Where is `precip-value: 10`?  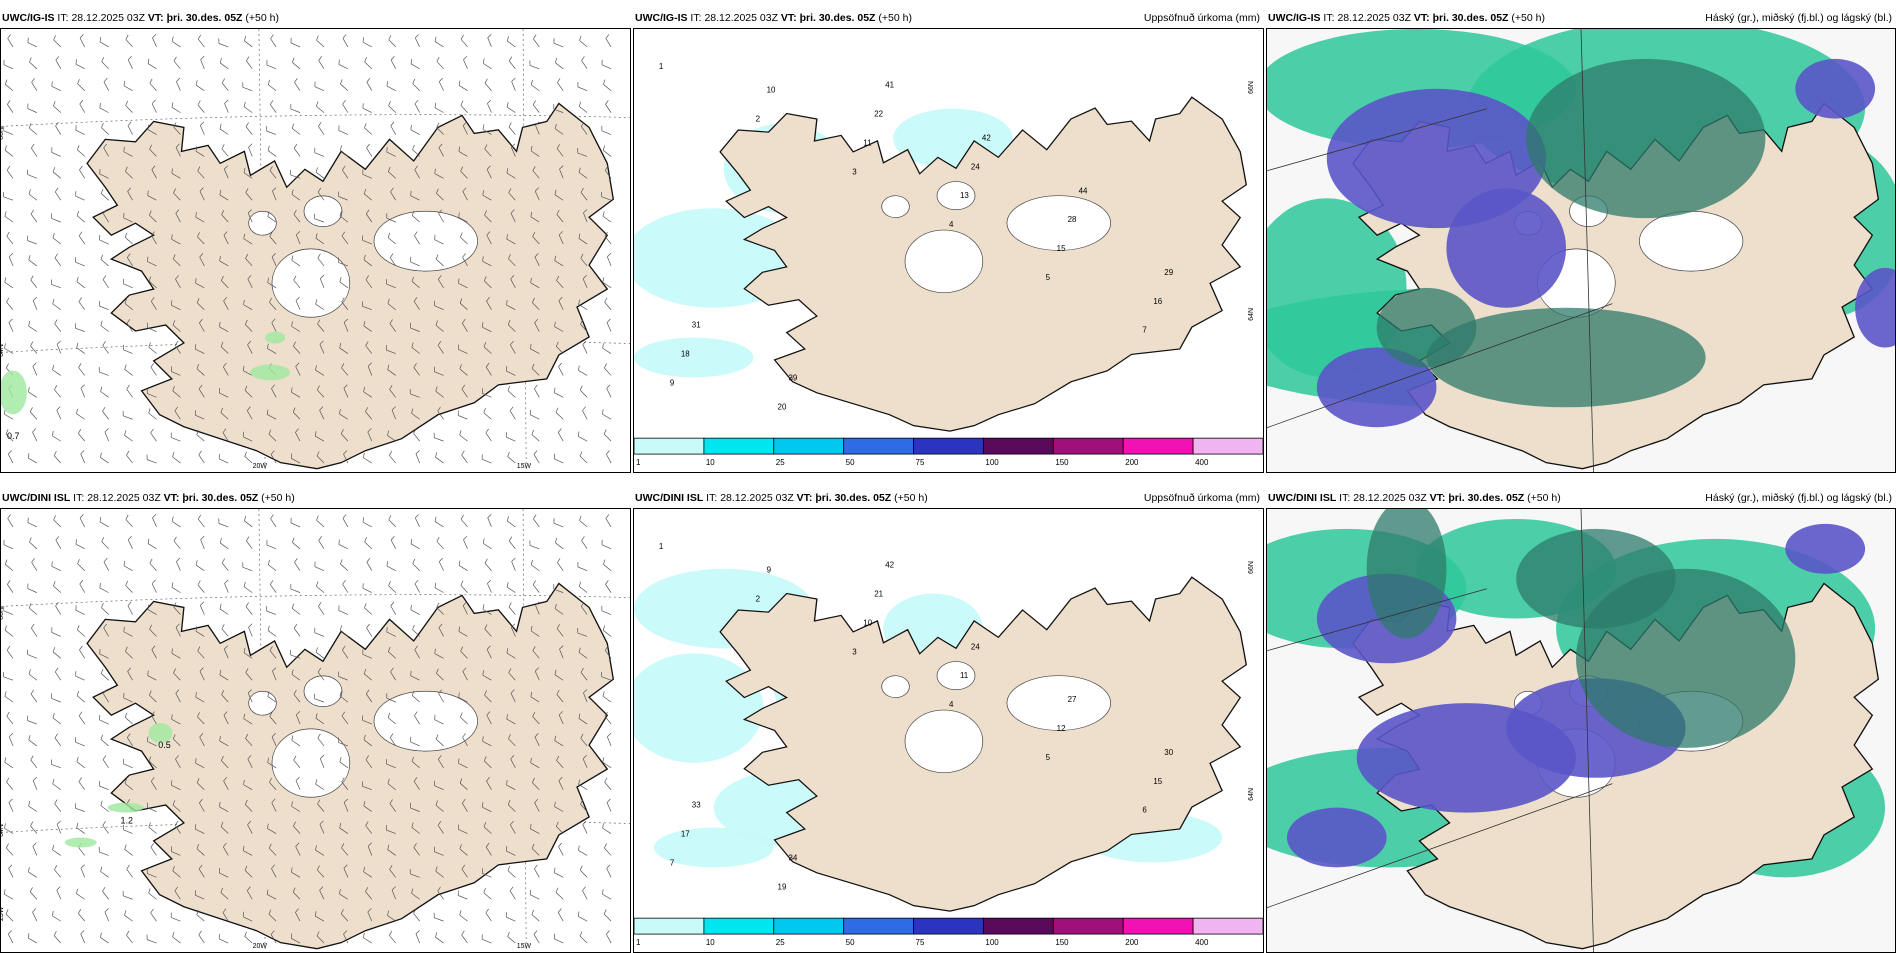
precip-value: 10 is located at coordinates (771, 90).